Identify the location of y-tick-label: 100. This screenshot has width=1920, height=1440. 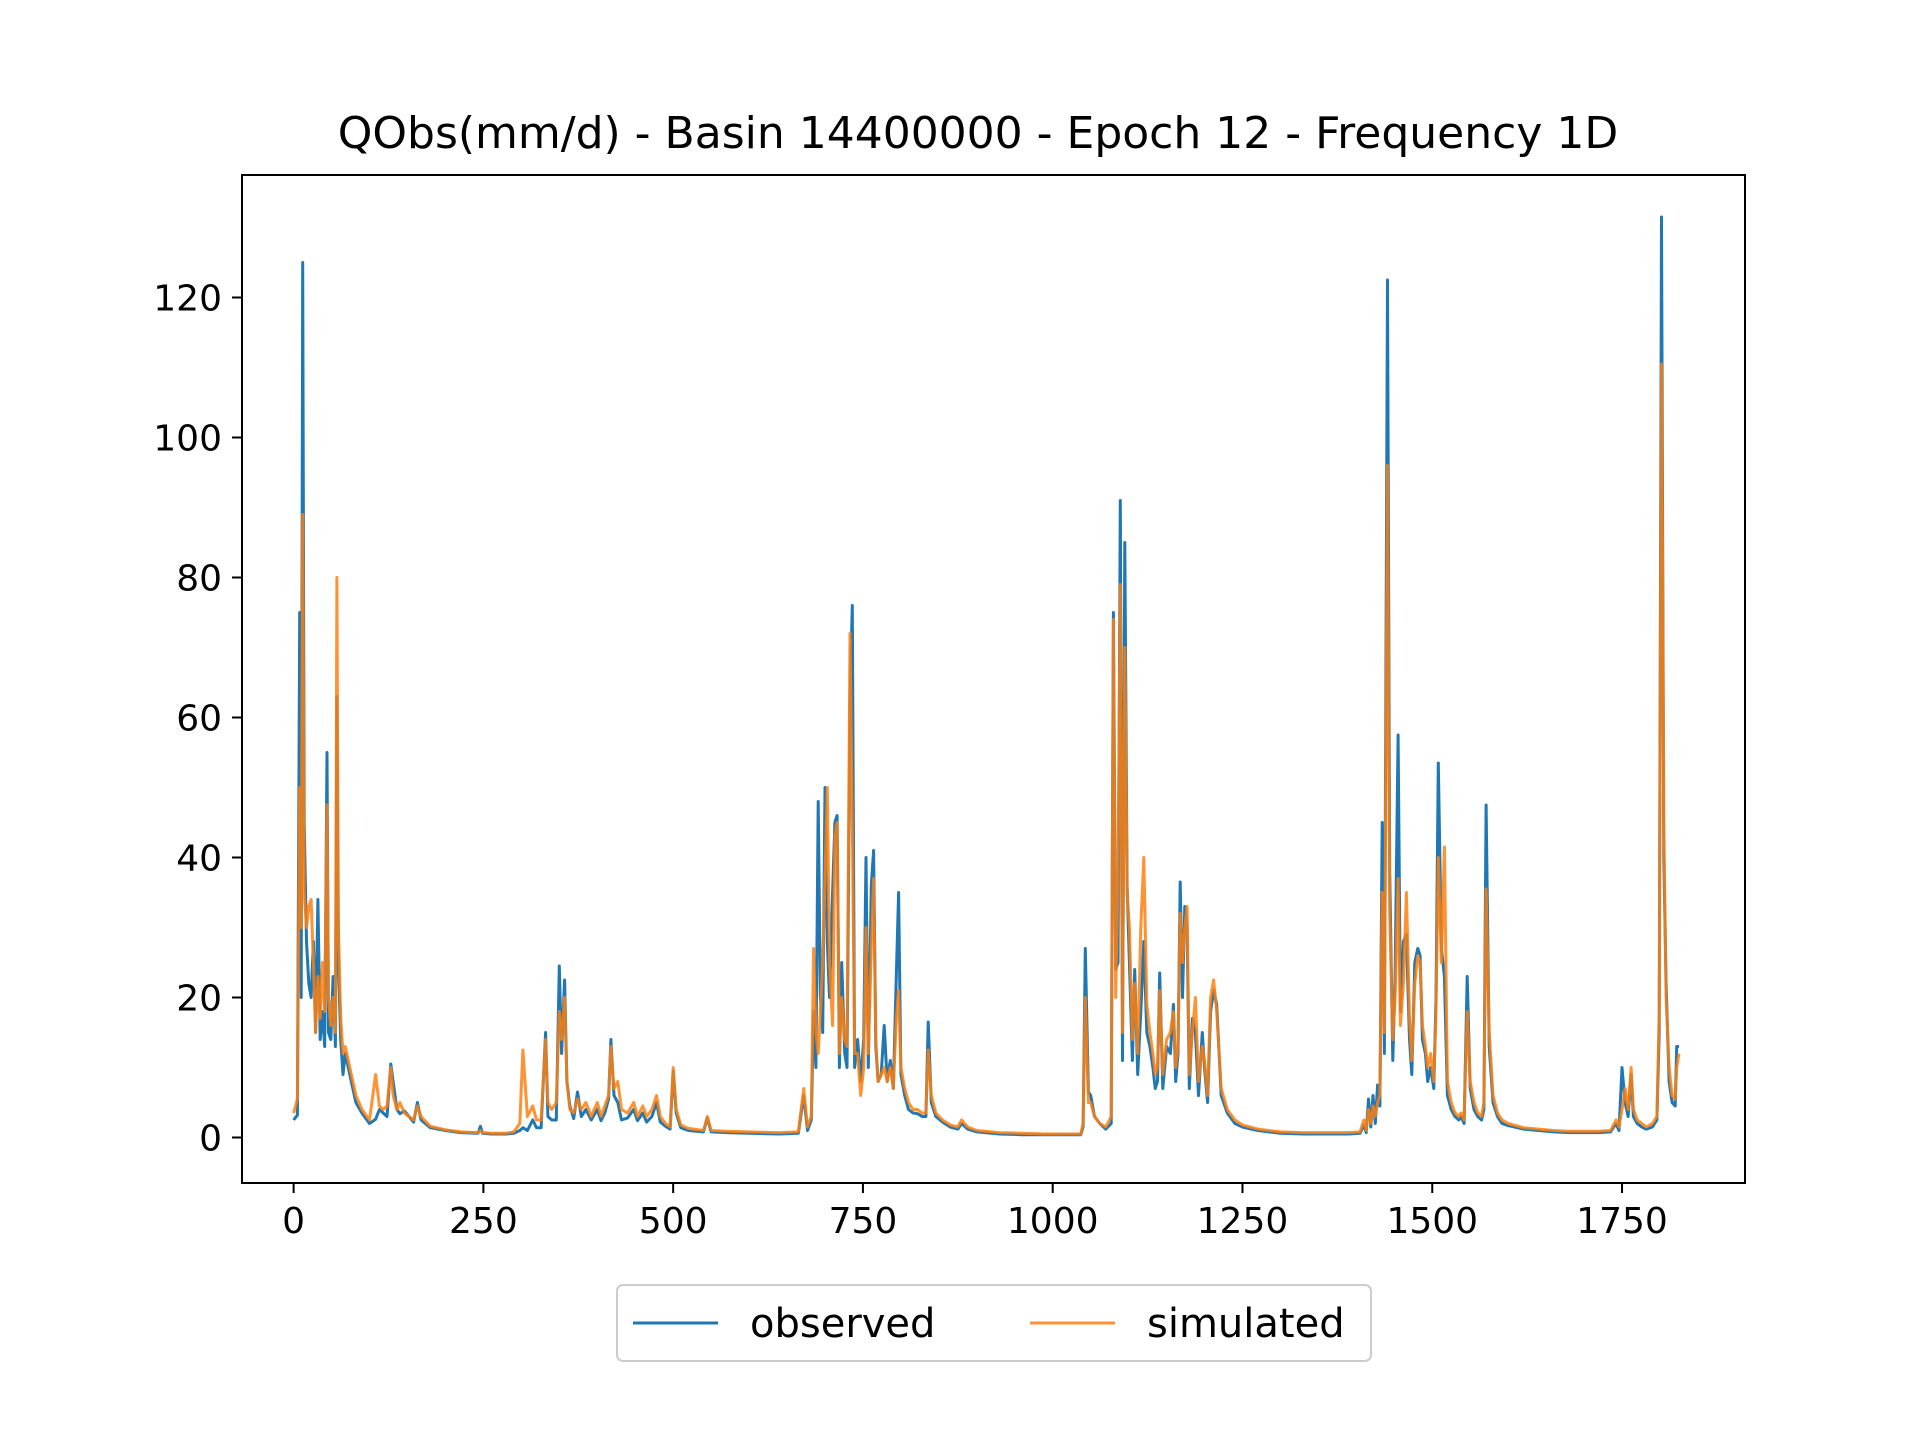
(187, 439).